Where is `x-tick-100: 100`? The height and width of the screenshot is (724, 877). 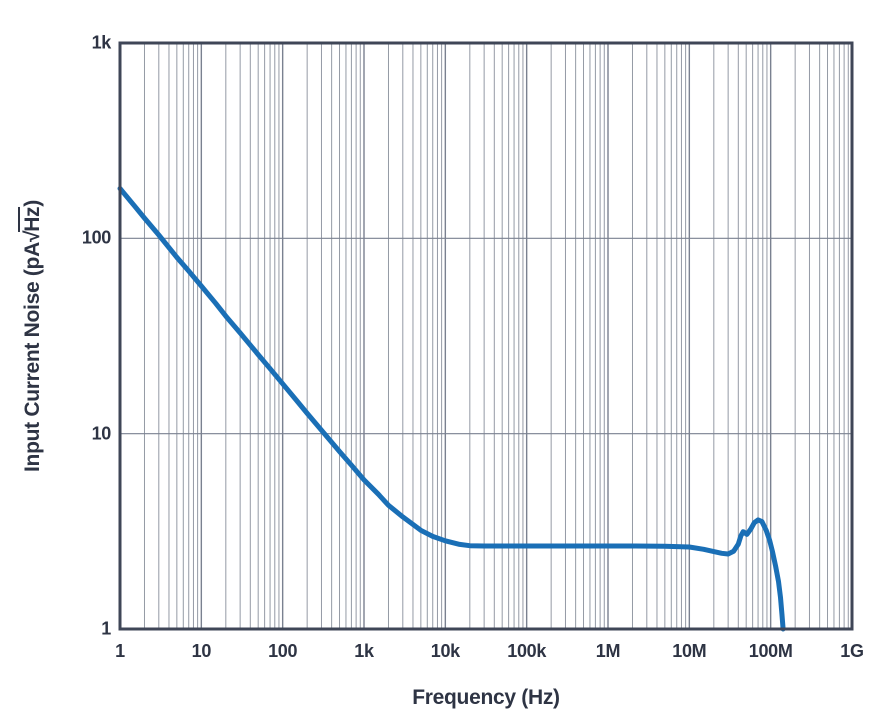 x-tick-100: 100 is located at coordinates (283, 651).